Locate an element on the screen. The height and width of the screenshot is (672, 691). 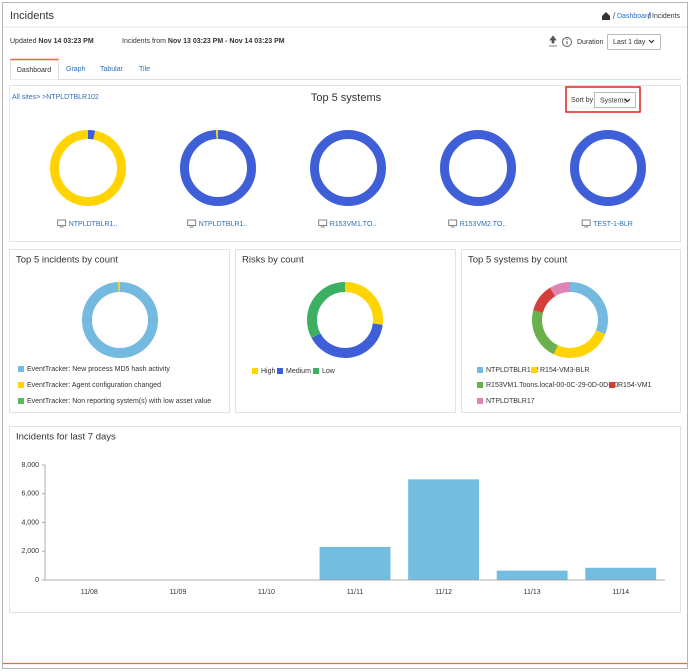
x-tick-label: 11/10 is located at coordinates (266, 592).